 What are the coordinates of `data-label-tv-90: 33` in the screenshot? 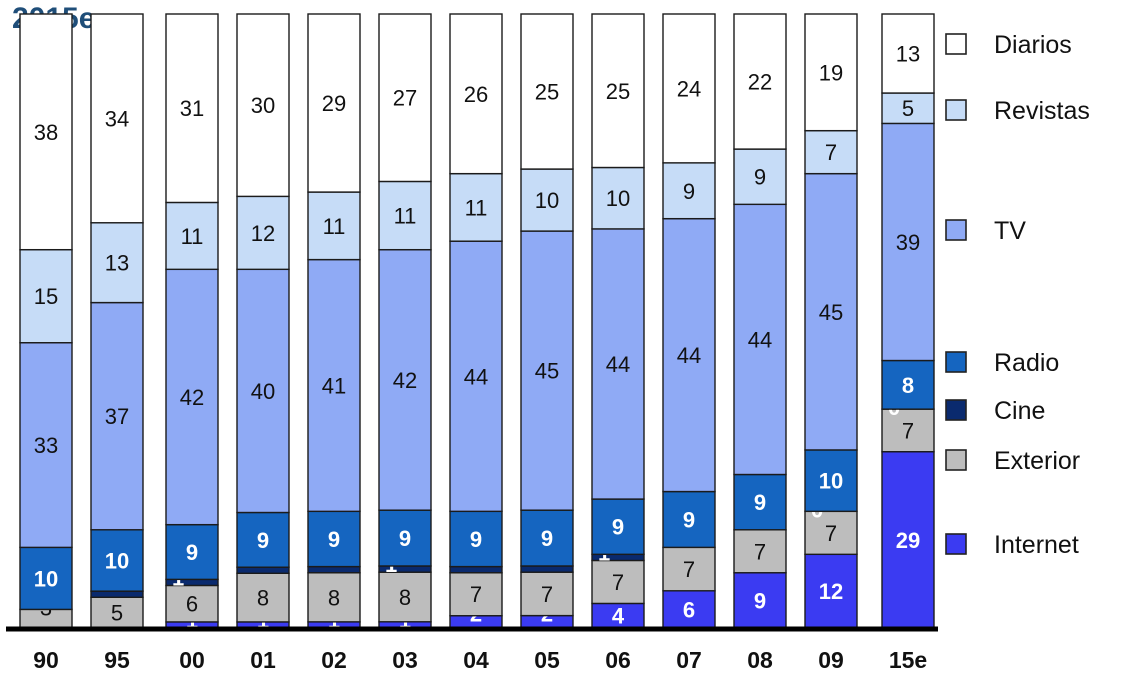 It's located at (46, 445).